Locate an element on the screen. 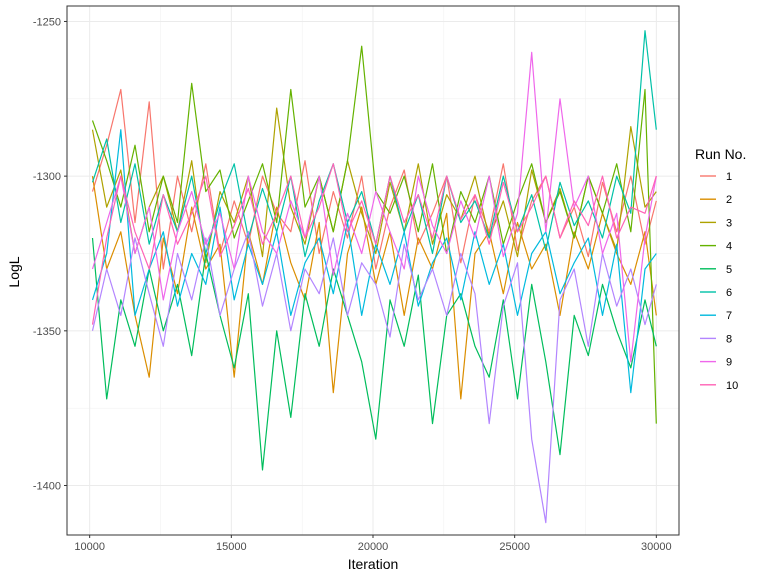  legend-item-run-2: 2 is located at coordinates (716, 200).